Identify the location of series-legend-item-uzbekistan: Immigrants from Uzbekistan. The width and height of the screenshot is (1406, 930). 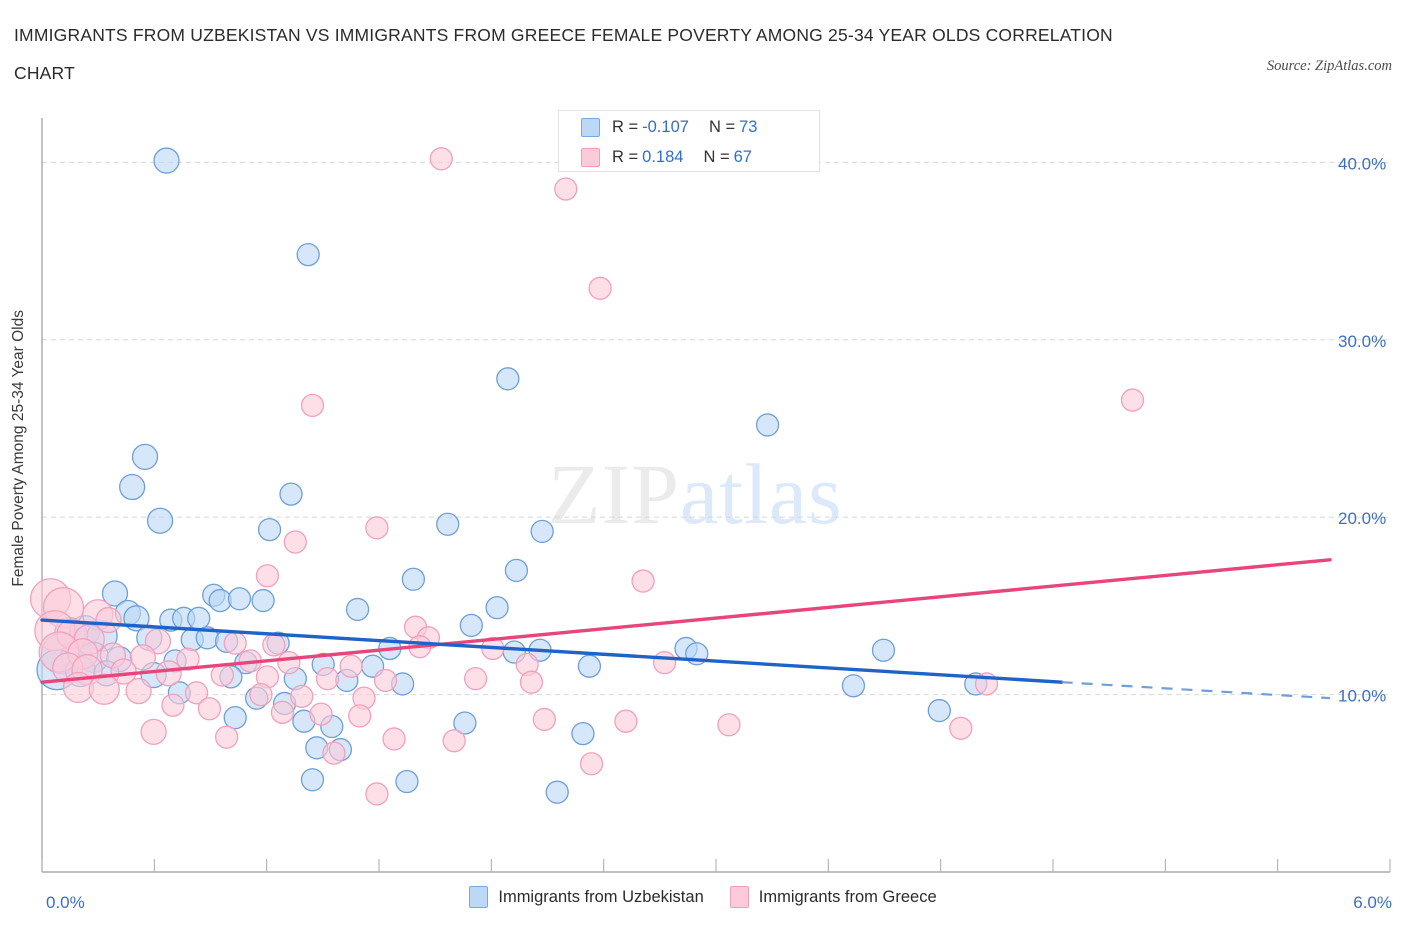
(586, 897).